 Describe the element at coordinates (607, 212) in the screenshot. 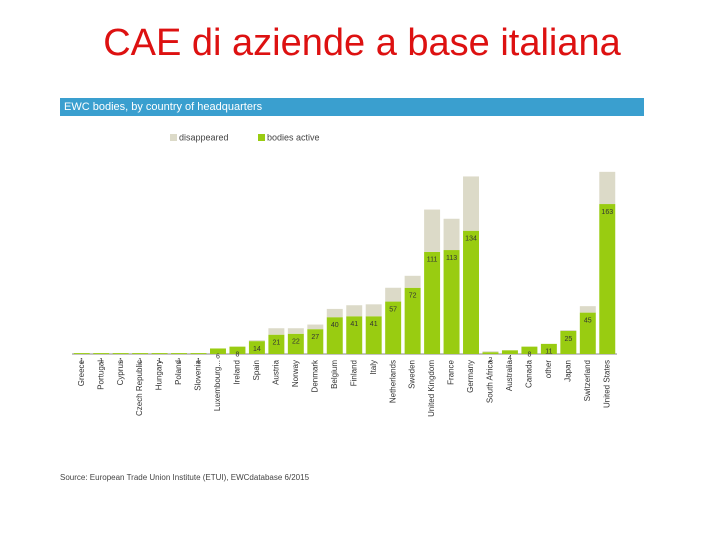

I see `data-label: 163` at that location.